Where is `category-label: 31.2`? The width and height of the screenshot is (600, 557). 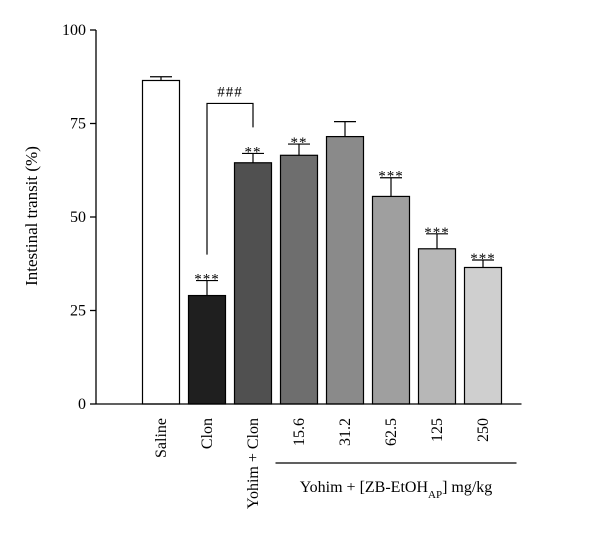 category-label: 31.2 is located at coordinates (345, 432).